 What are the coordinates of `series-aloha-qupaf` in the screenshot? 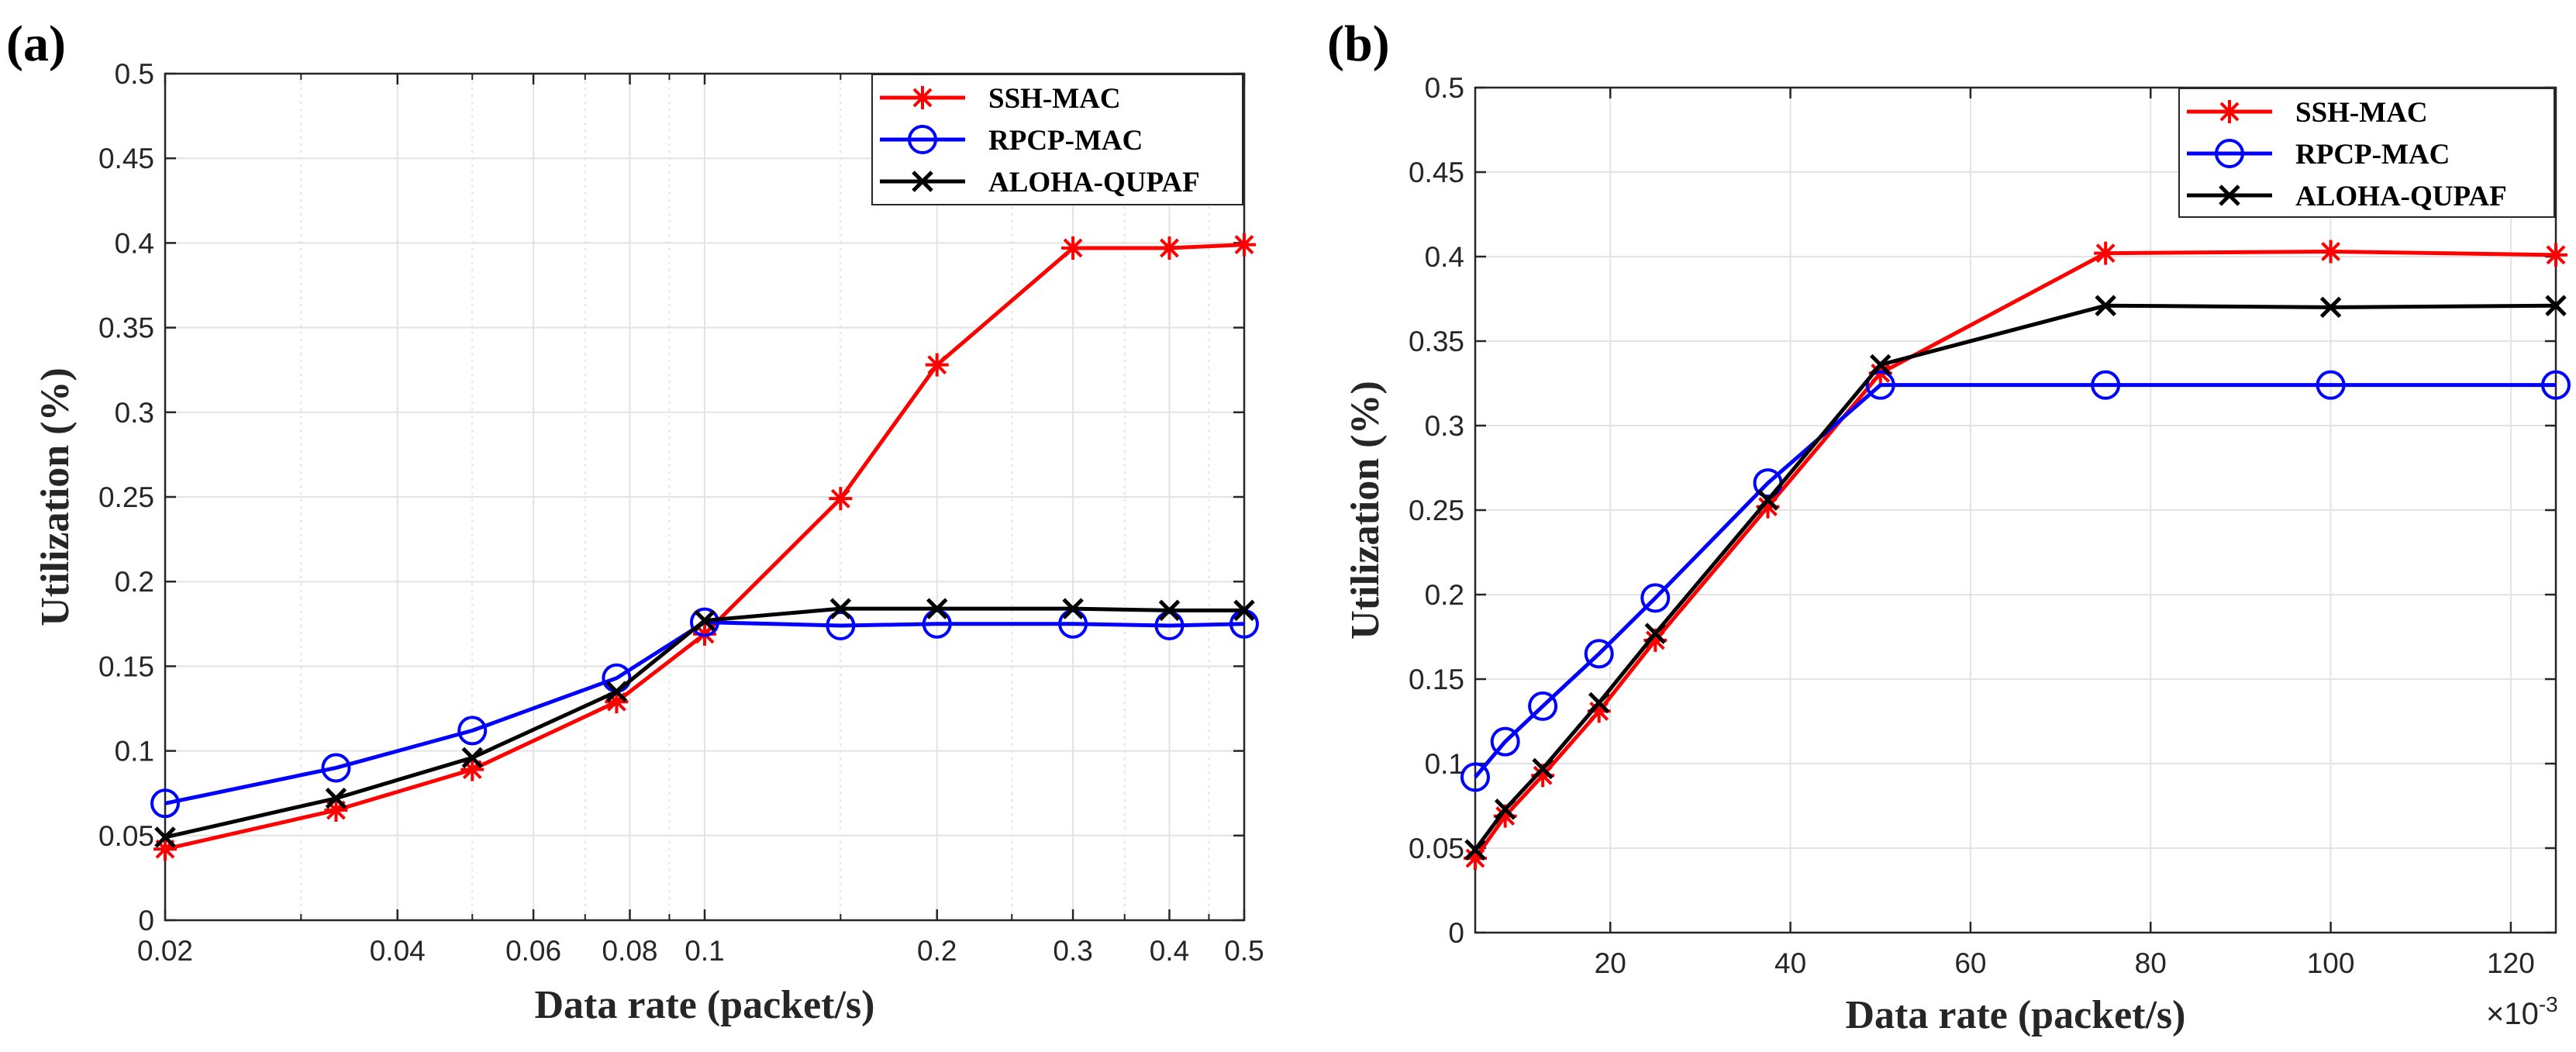 It's located at (704, 723).